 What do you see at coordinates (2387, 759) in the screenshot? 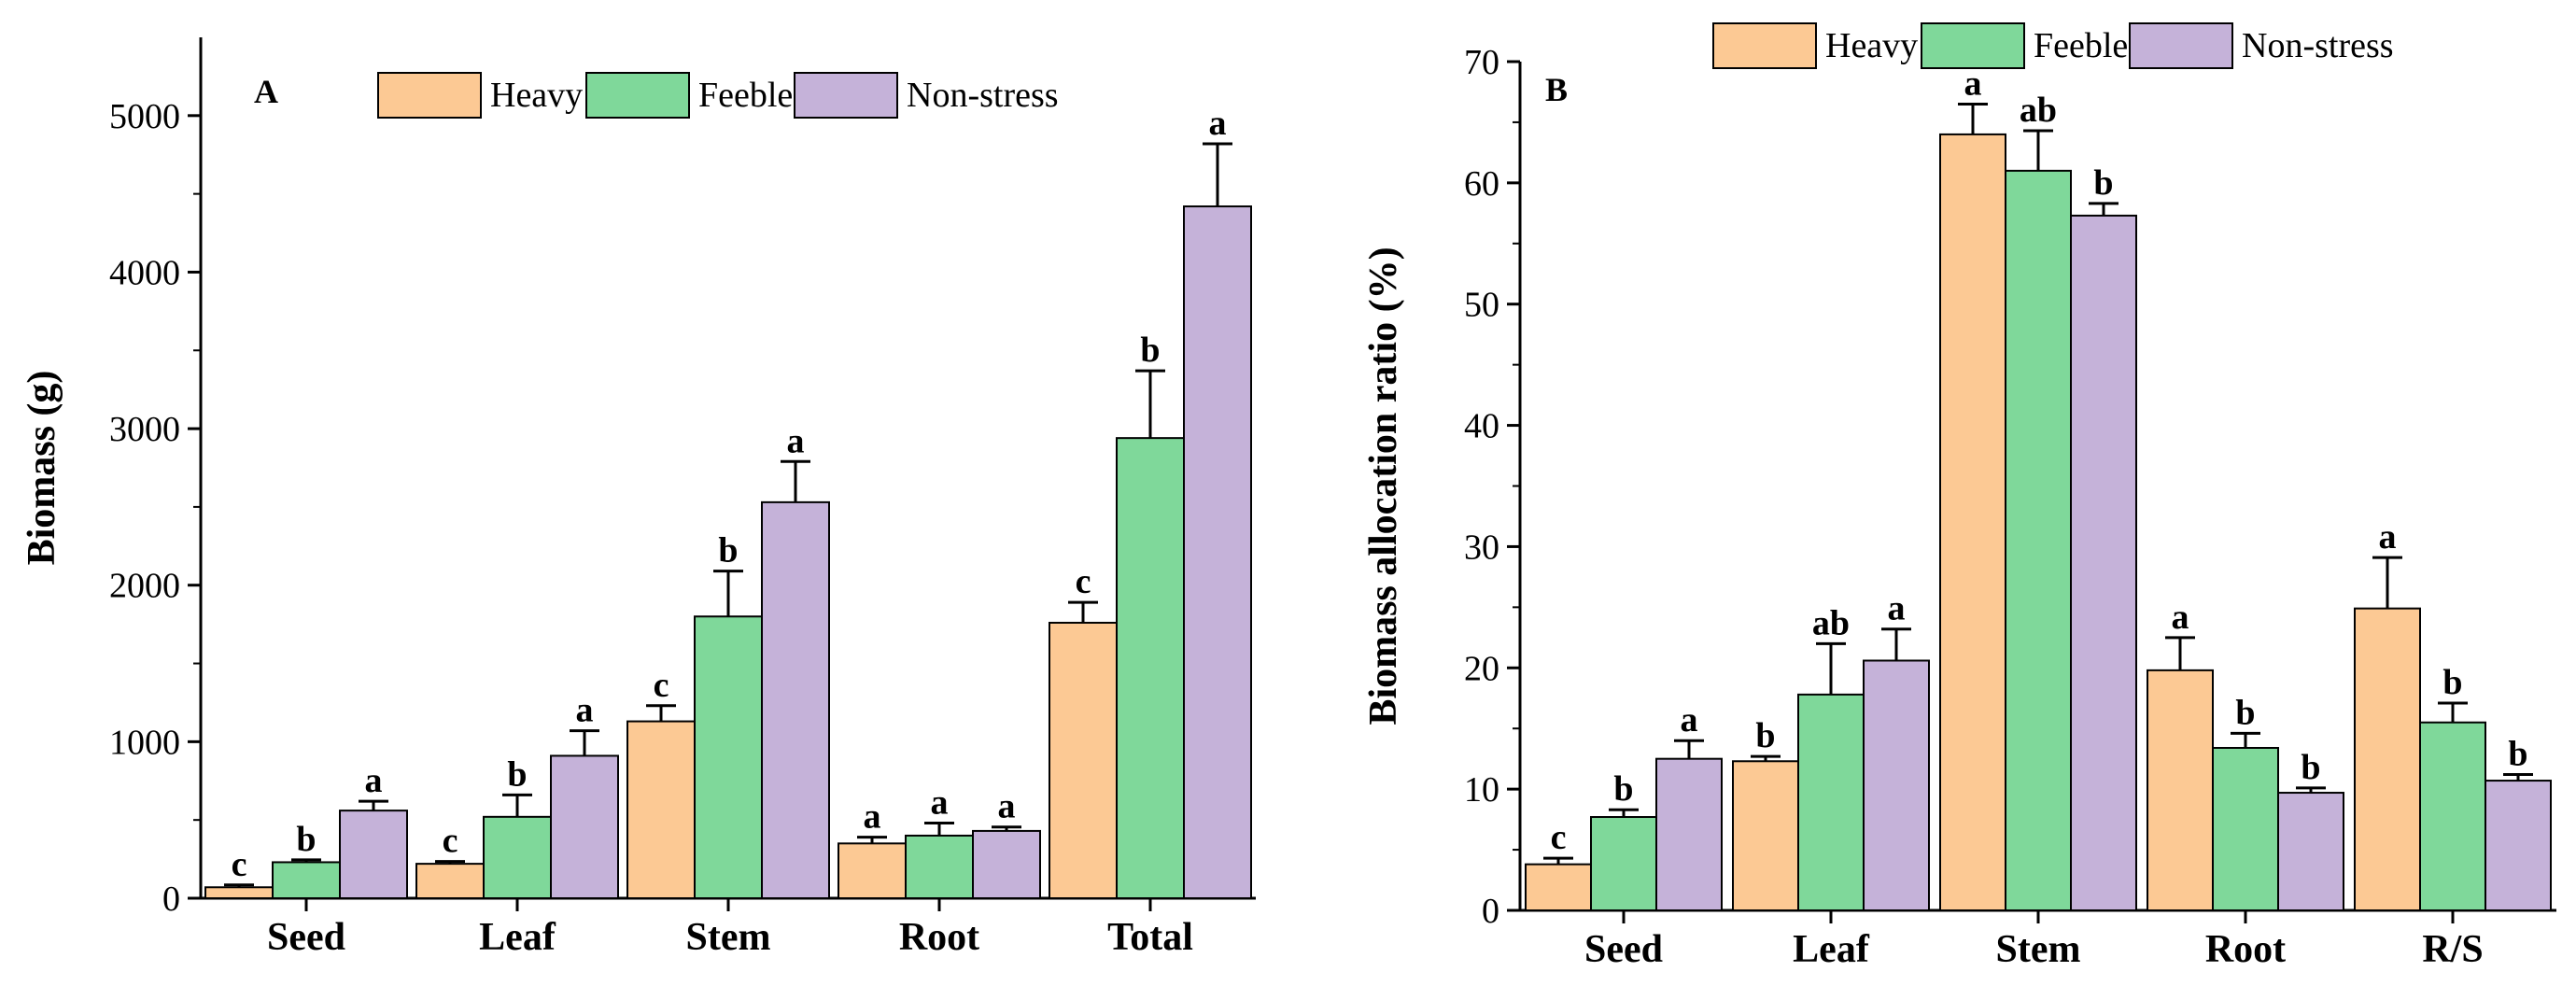
I see `panel-b-bar-heavy-rs` at bounding box center [2387, 759].